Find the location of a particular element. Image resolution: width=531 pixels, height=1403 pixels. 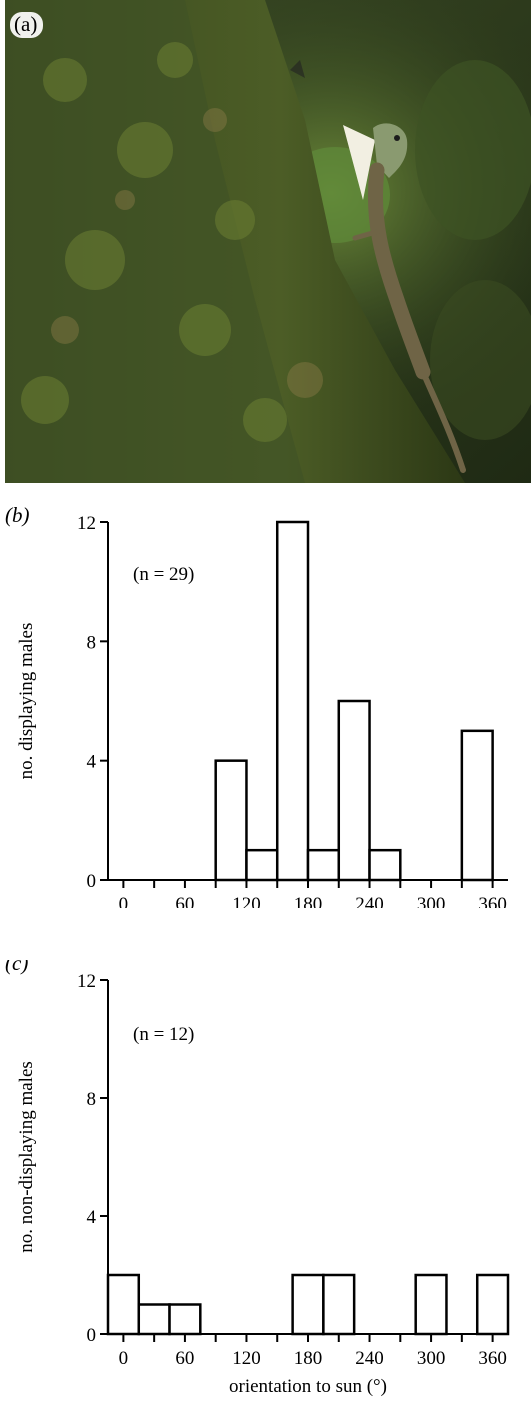

sample-size-annotation: (n = 12) is located at coordinates (163, 1034).